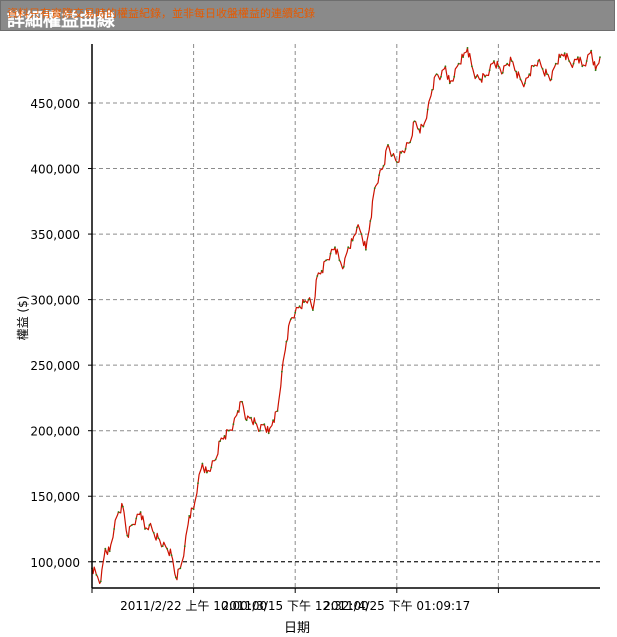  I want to click on y-tick-label: 250,000, so click(55, 366).